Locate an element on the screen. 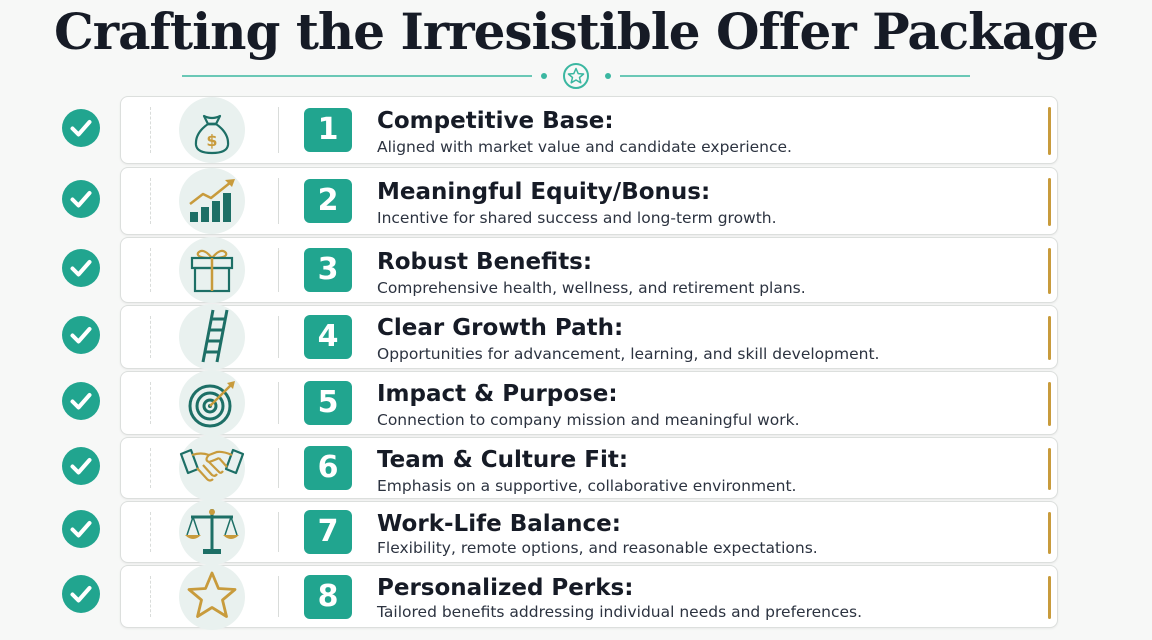 This screenshot has height=640, width=1152. item-heading: Meaningful Equity/Bonus: is located at coordinates (544, 192).